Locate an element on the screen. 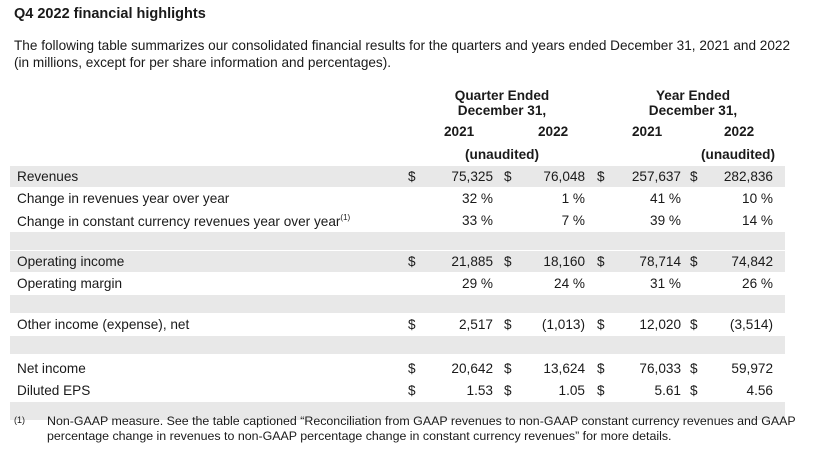  row-label-text: Net income is located at coordinates (51, 368).